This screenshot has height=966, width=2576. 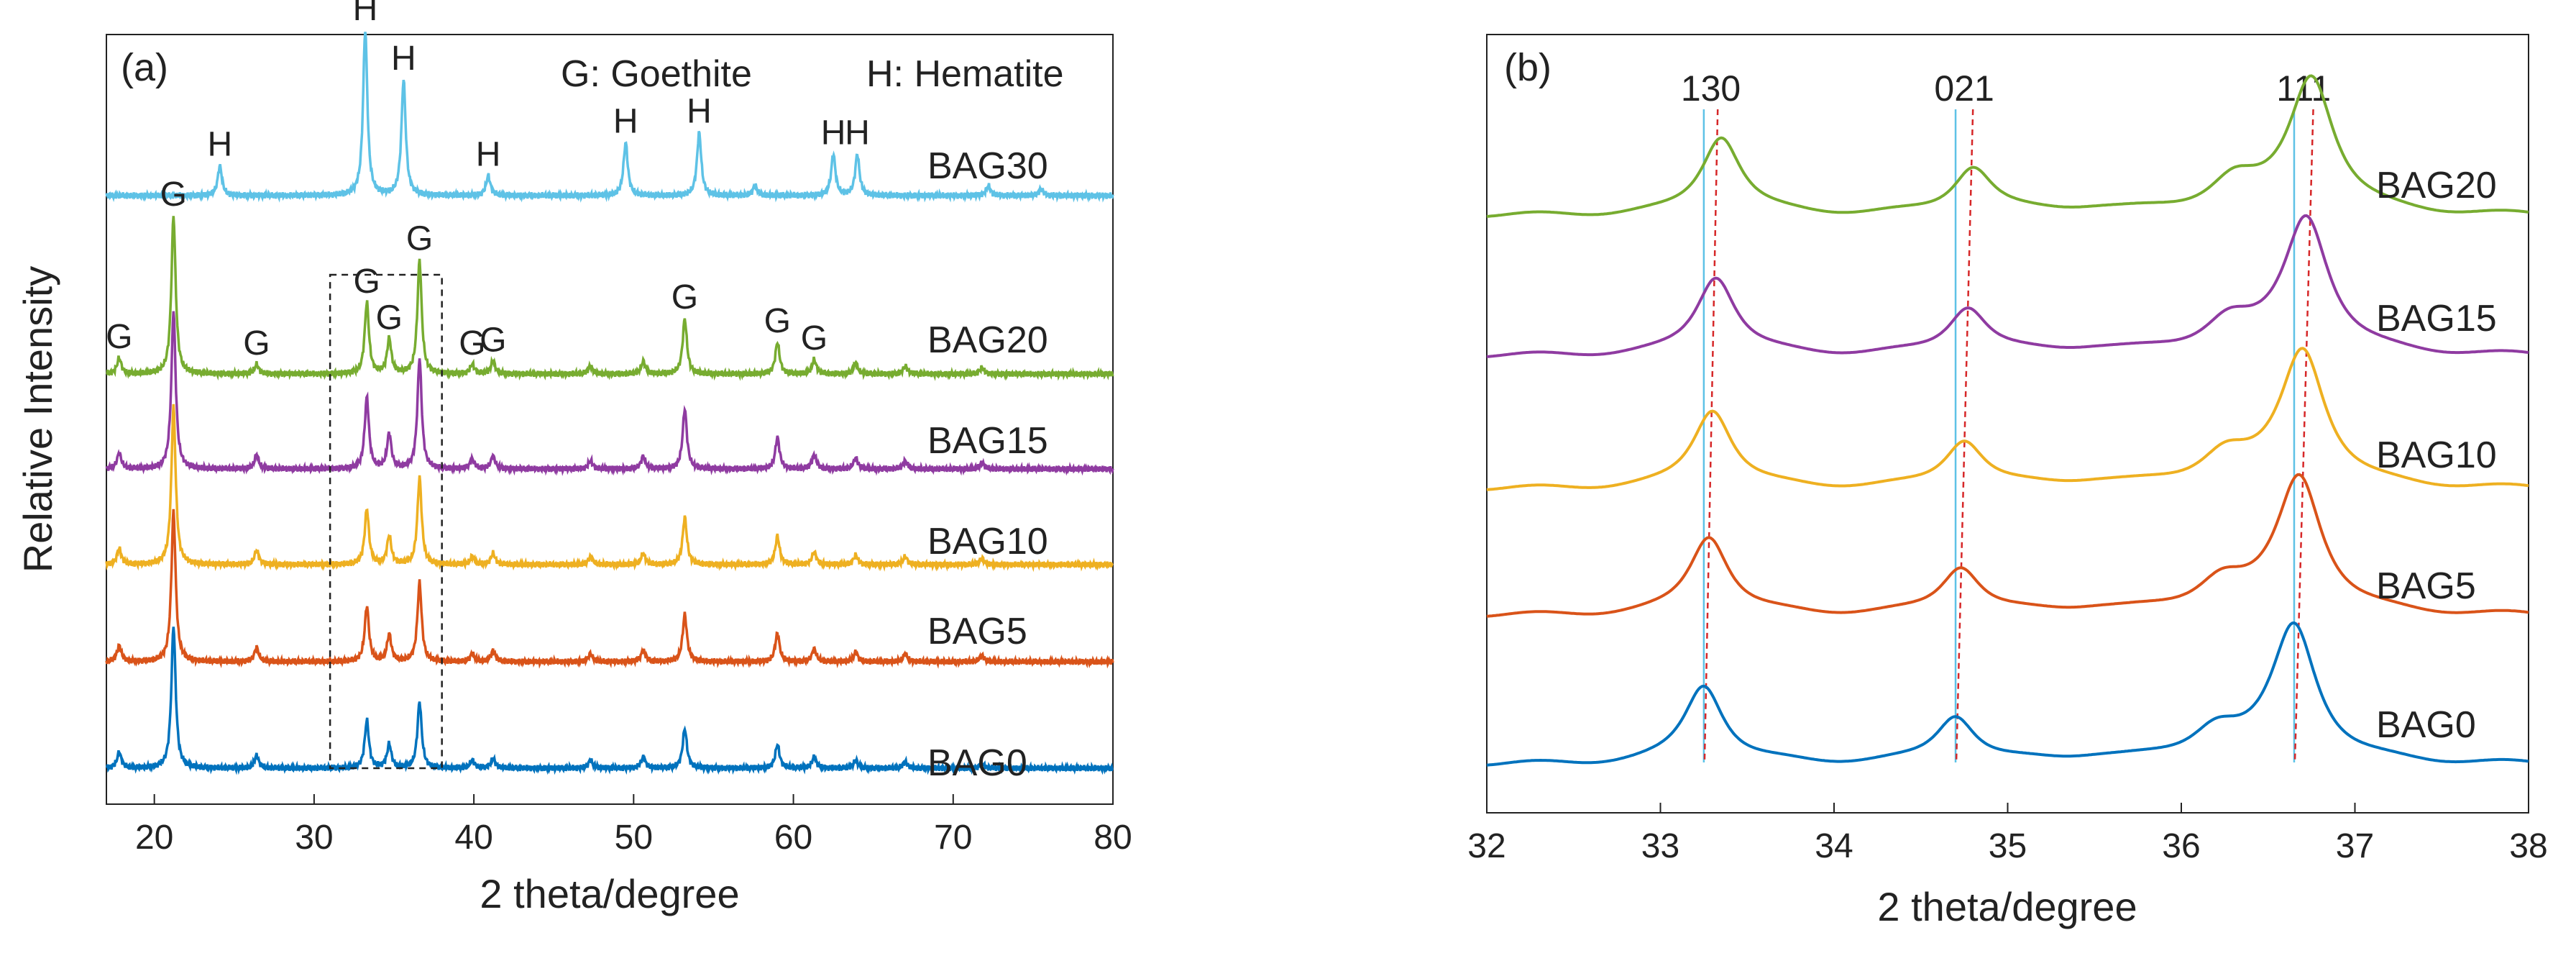 What do you see at coordinates (977, 763) in the screenshot?
I see `series-label-bag0: BAG0` at bounding box center [977, 763].